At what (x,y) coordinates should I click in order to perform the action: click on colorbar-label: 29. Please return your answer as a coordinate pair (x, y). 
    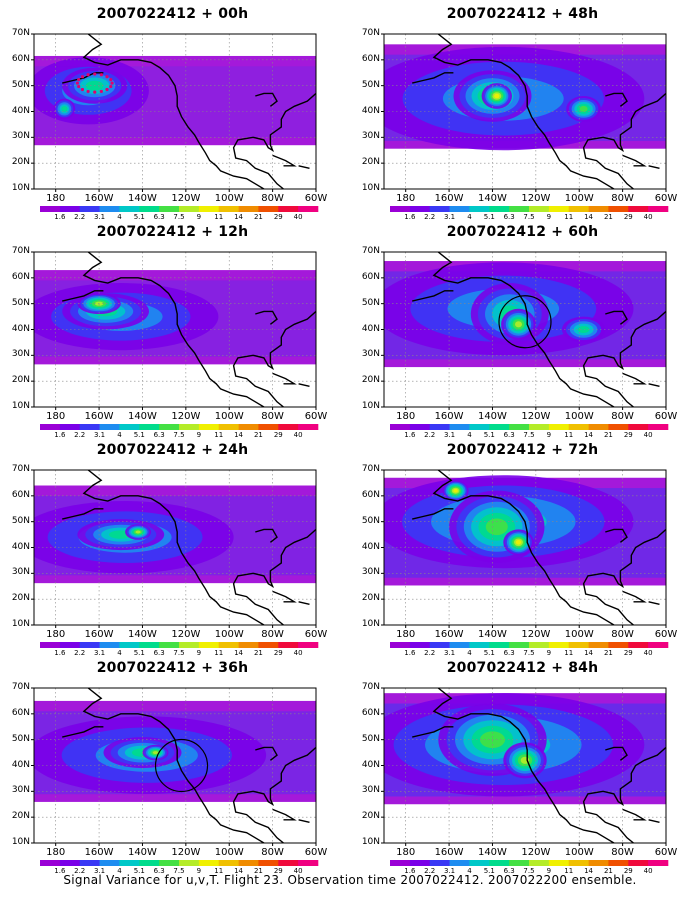
    Looking at the image, I should click on (628, 653).